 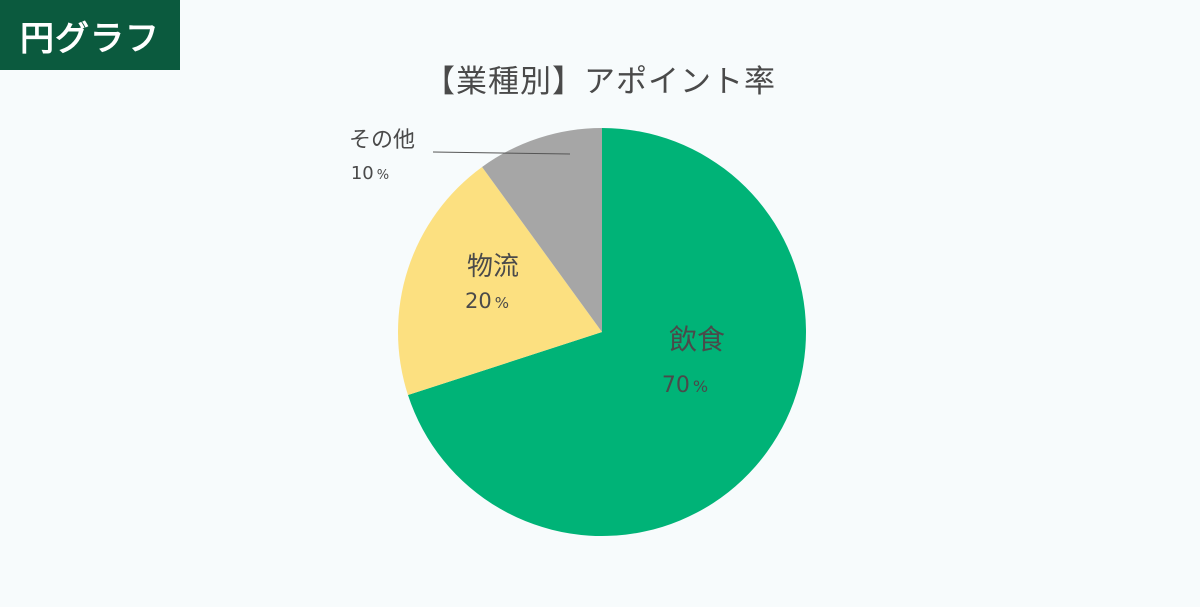 What do you see at coordinates (600, 82) in the screenshot?
I see `chart-title: 【業種別】アポイント率` at bounding box center [600, 82].